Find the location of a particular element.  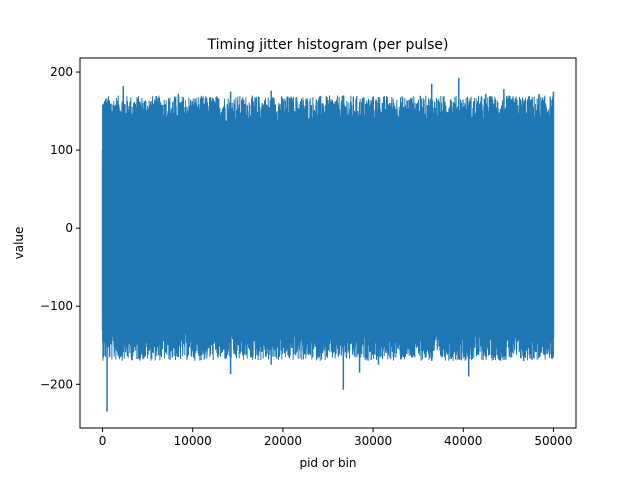

x-tick-label: 30000 is located at coordinates (373, 441).